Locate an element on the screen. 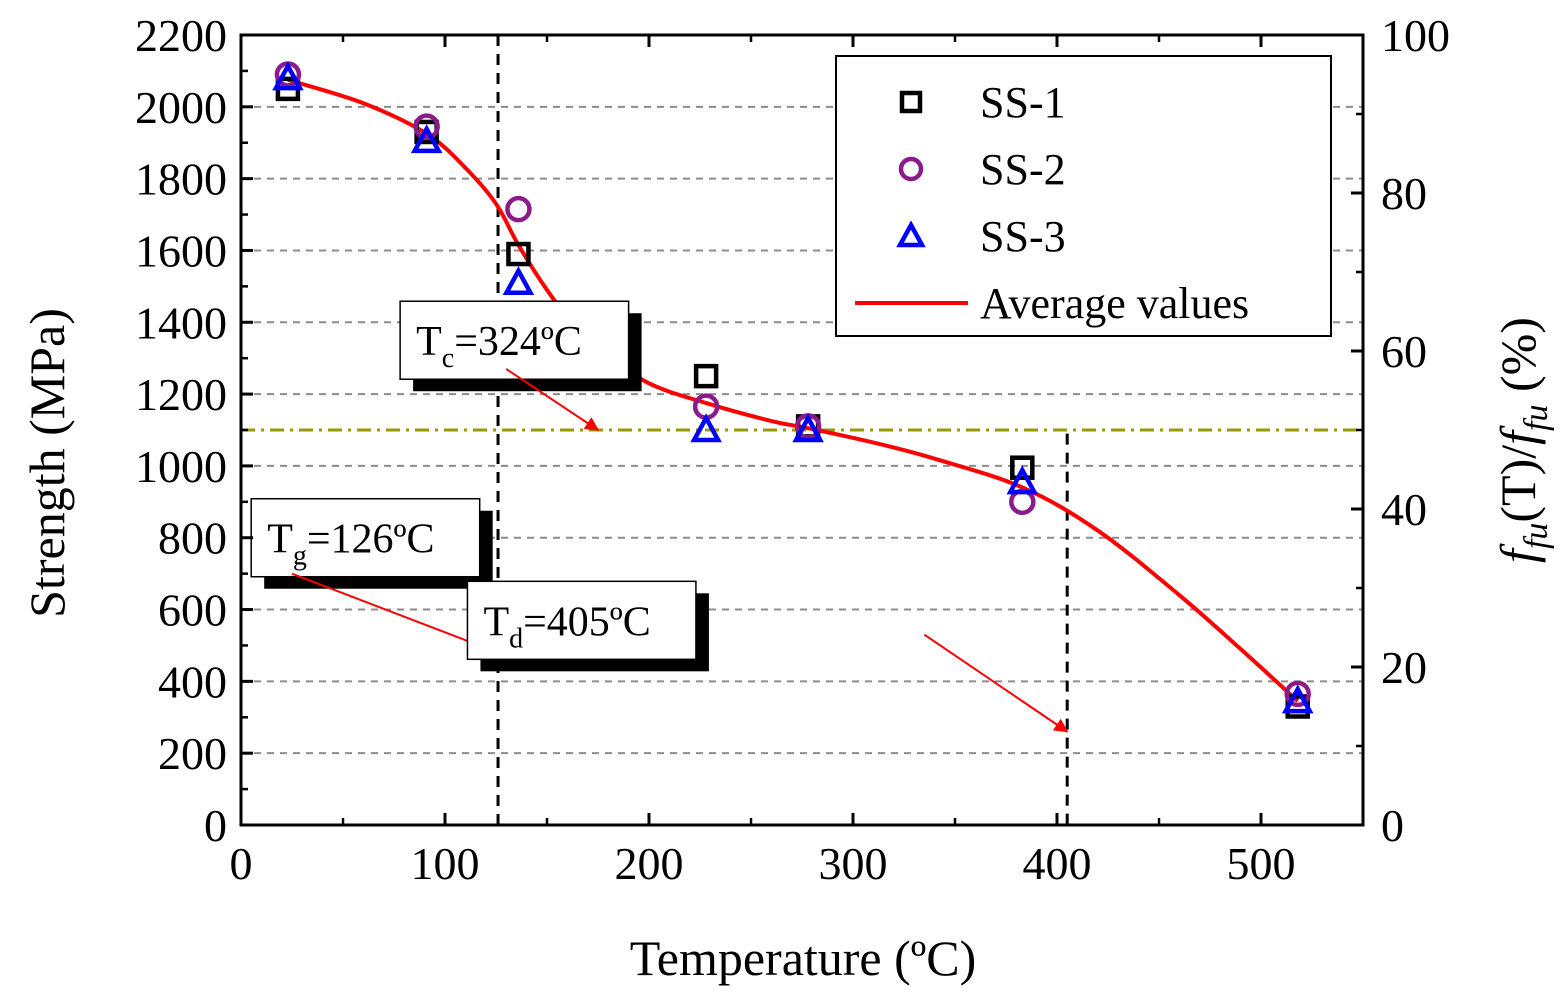  y-tick-label: 600 is located at coordinates (192, 610).